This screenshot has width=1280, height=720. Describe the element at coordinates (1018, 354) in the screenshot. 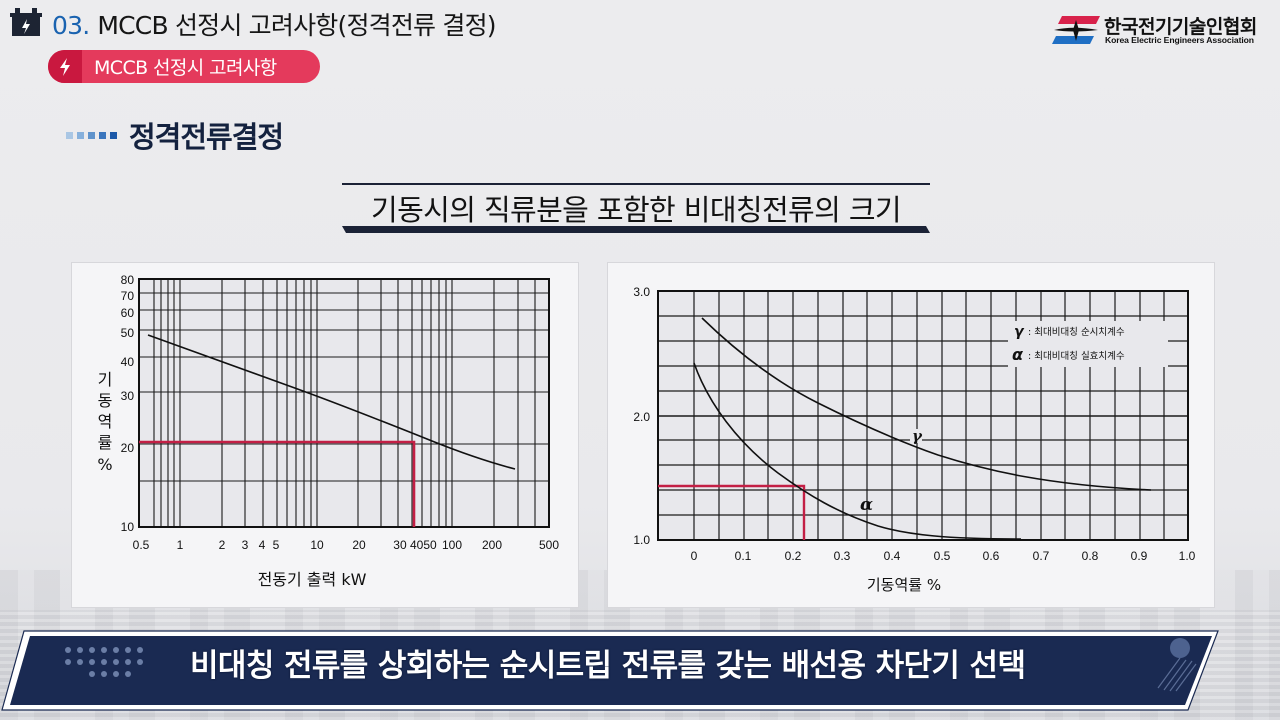

I see `svg-text: α` at that location.